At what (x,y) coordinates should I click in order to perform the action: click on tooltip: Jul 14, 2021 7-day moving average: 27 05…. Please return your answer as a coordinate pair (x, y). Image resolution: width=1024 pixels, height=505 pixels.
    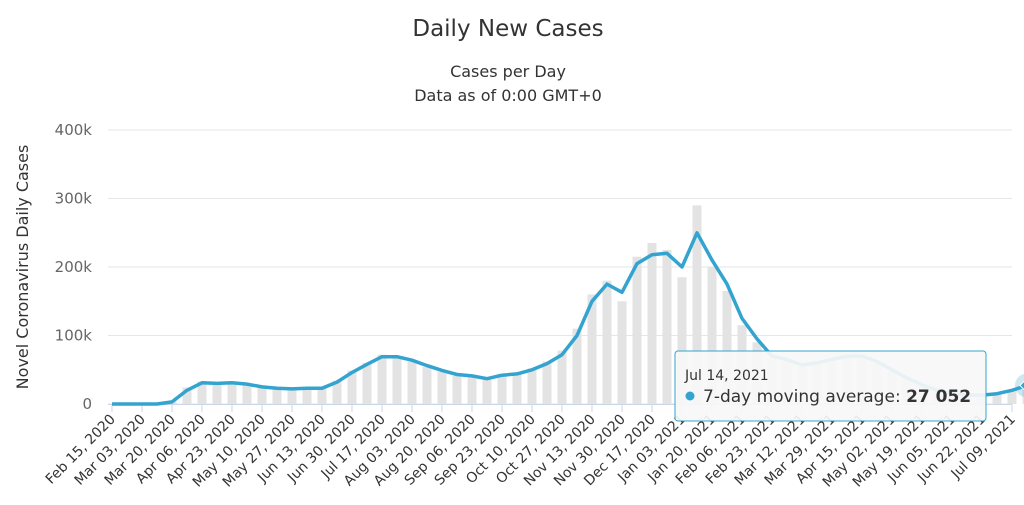
    Looking at the image, I should click on (830, 386).